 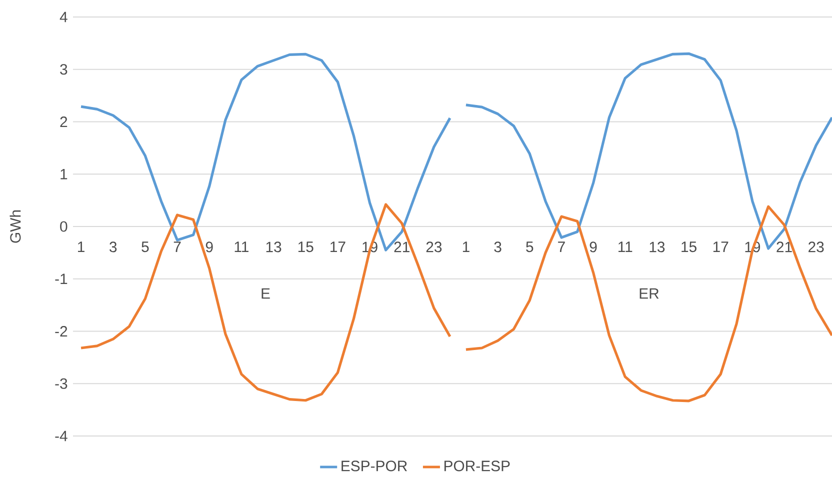 I want to click on x-axis-title: ER, so click(x=649, y=293).